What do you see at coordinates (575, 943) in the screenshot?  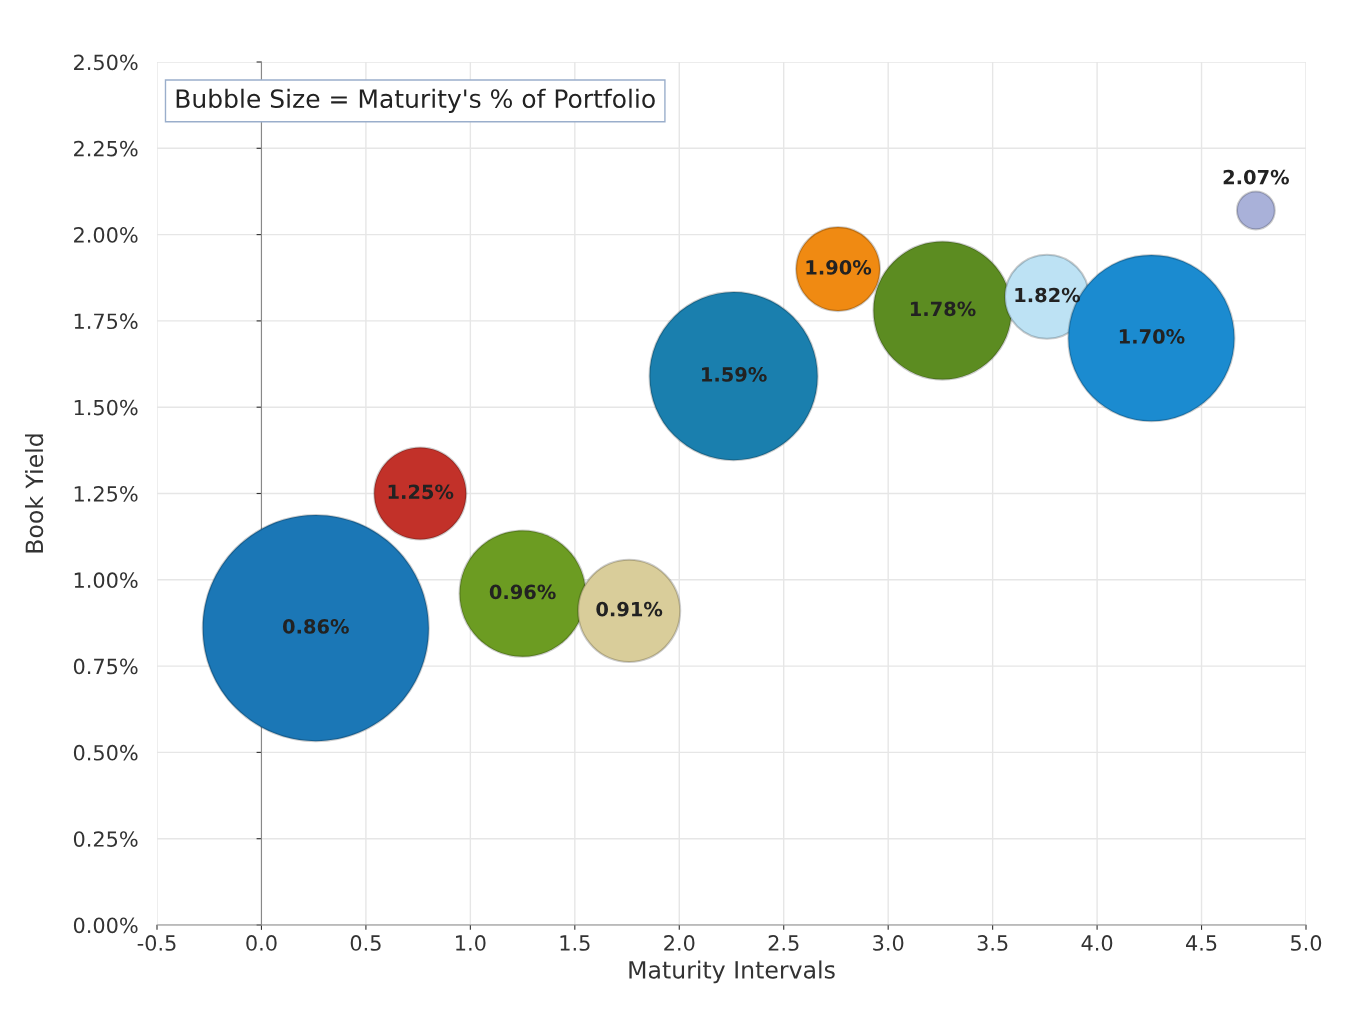 I see `x-tick-label: 1.5` at bounding box center [575, 943].